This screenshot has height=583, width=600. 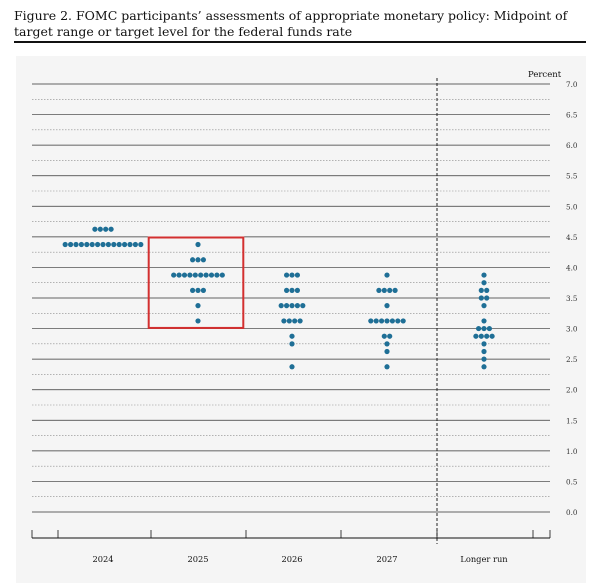 I want to click on y-tick-label: 1.0, so click(x=572, y=451).